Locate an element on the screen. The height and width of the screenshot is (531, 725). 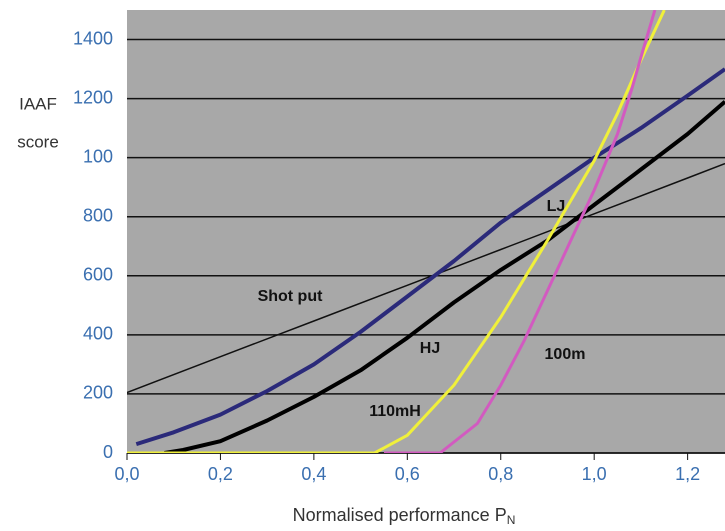
y-tick-label: 200 is located at coordinates (98, 393).